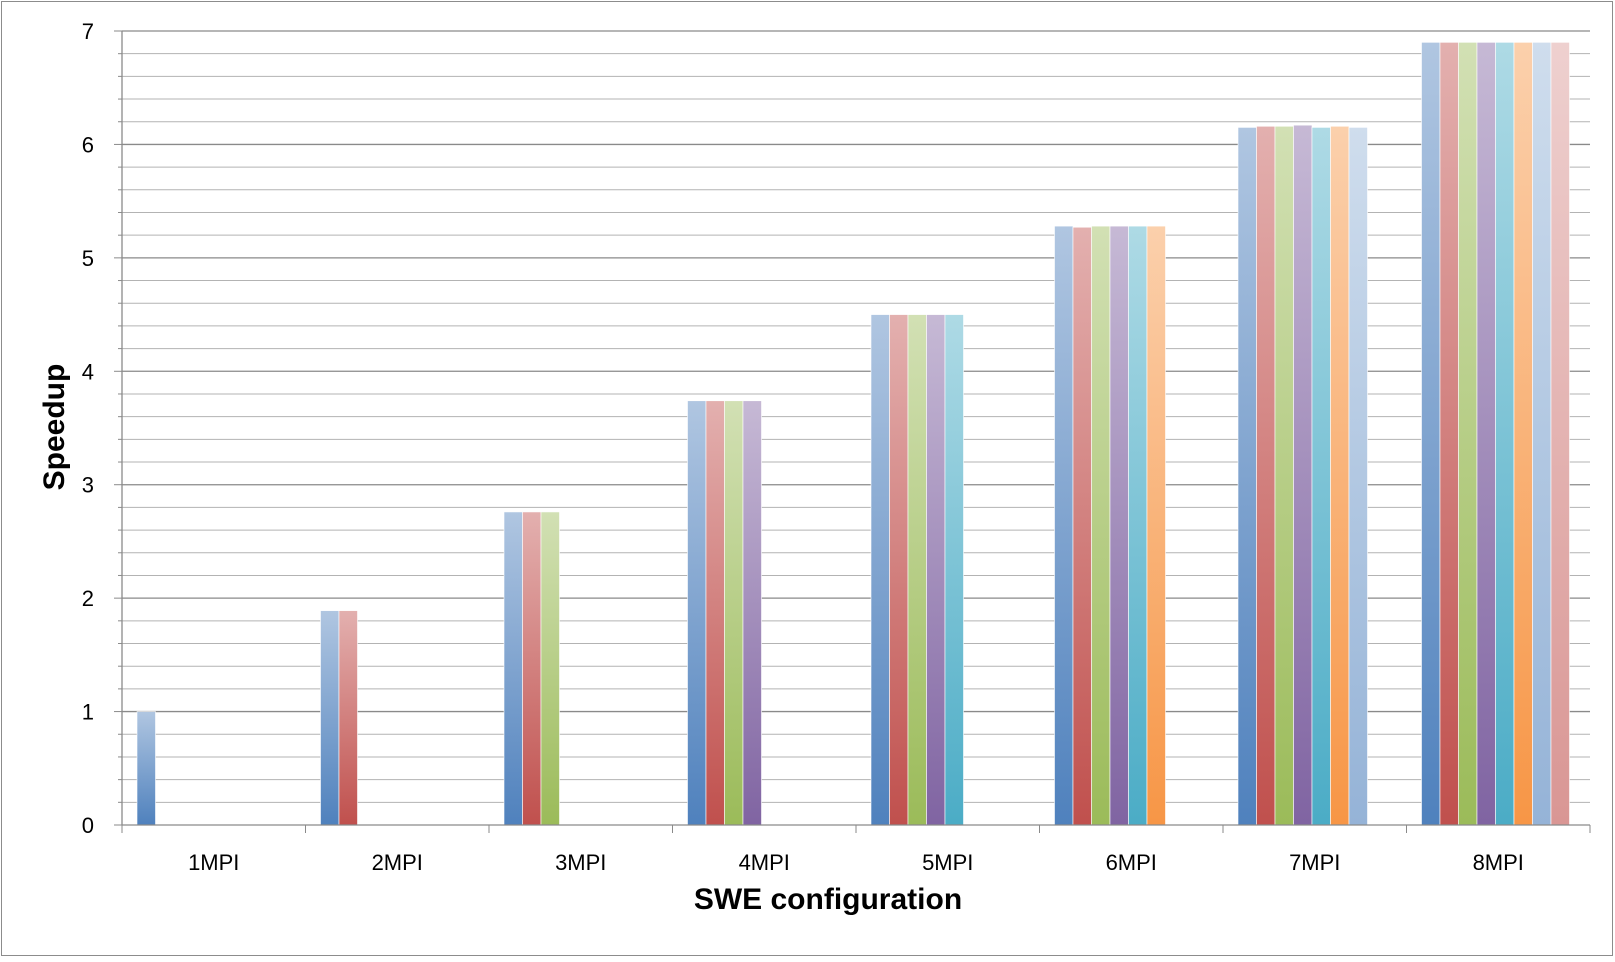  Describe the element at coordinates (88, 485) in the screenshot. I see `y-tick-label: 3` at that location.